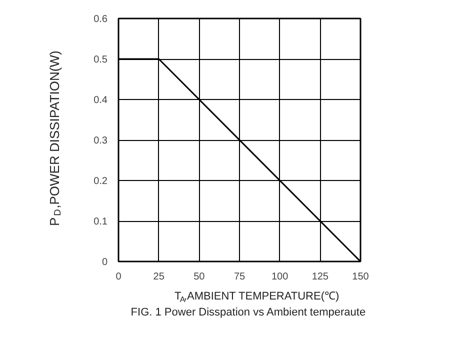 This screenshot has height=344, width=456. I want to click on y-tick-label: 0.3, so click(101, 141).